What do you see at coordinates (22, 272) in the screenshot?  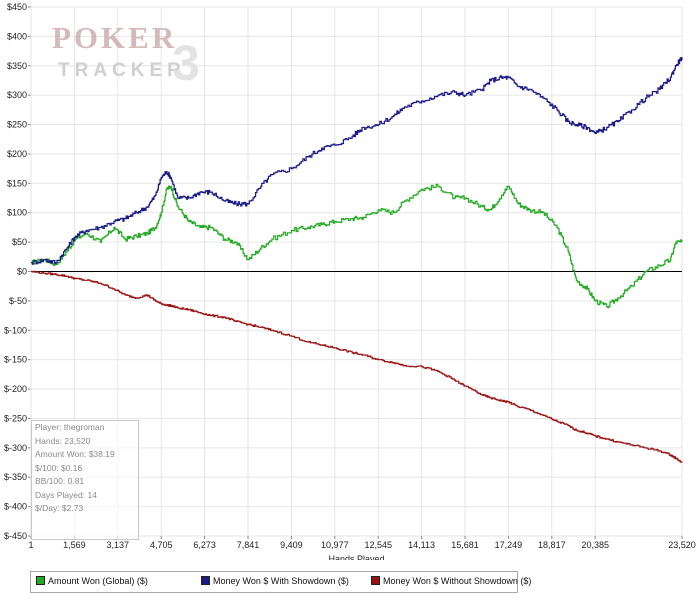 I see `y-tick-label: $0` at bounding box center [22, 272].